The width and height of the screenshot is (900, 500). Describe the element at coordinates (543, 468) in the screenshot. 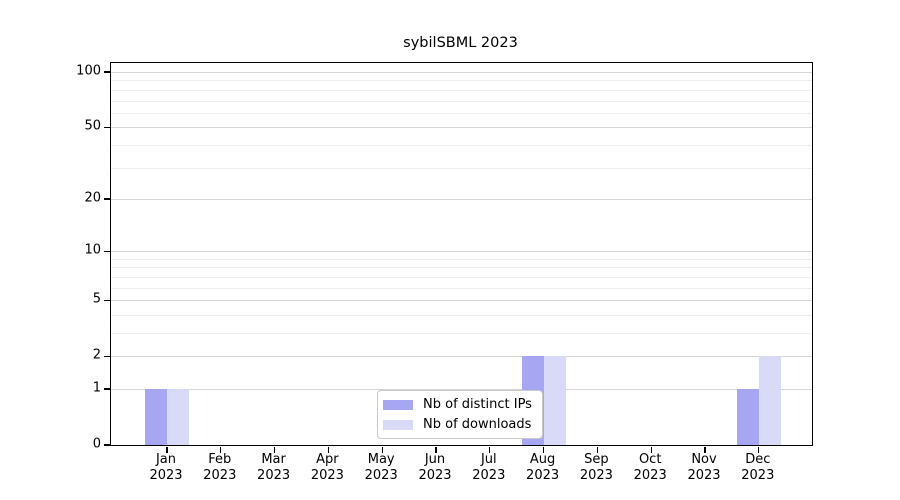

I see `x-tick-label: Aug 2023` at that location.